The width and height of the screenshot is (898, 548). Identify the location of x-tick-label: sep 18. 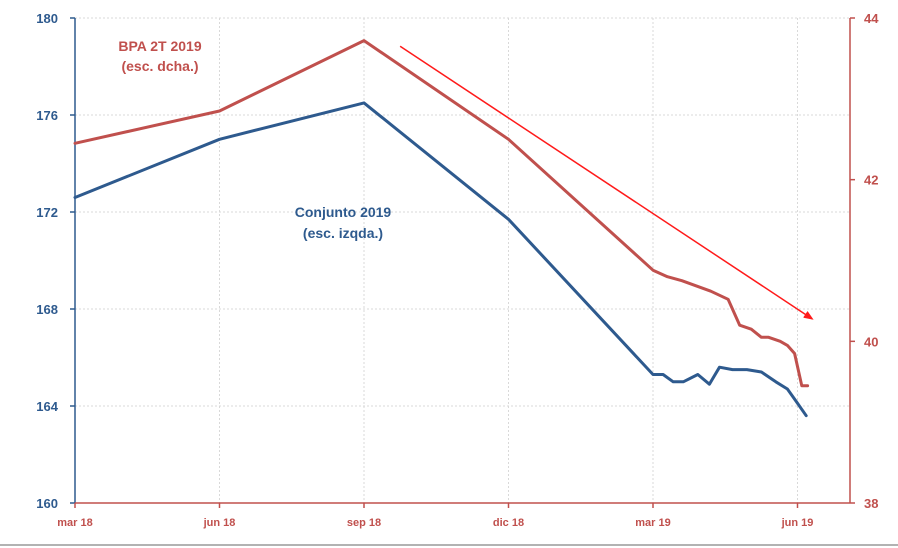
(364, 523).